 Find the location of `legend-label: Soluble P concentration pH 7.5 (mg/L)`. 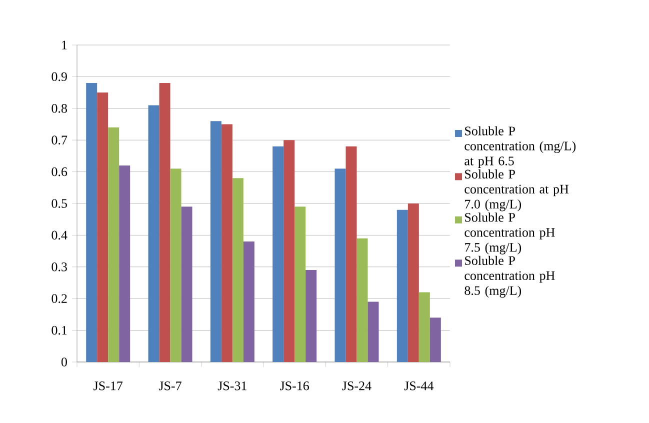

legend-label: Soluble P concentration pH 7.5 (mg/L) is located at coordinates (509, 233).